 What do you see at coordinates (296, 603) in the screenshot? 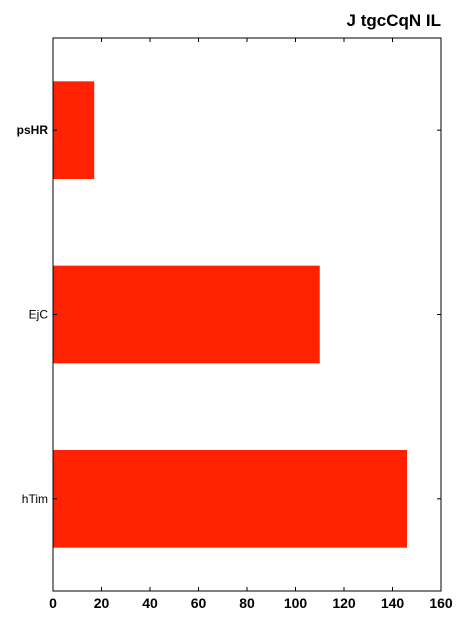
I see `x-tick-label: 100` at bounding box center [296, 603].